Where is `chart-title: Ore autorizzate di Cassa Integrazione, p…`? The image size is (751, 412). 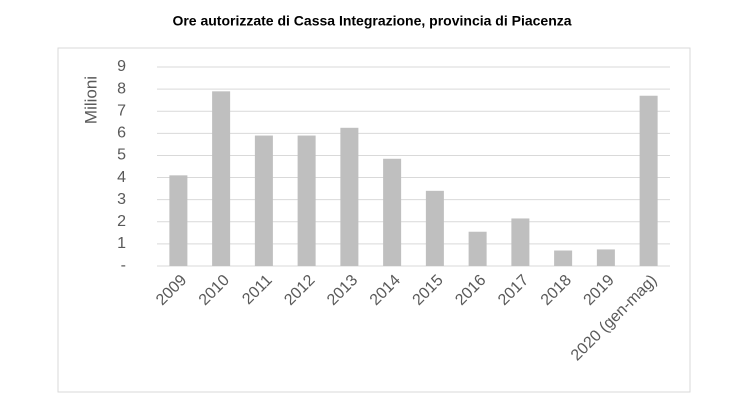
chart-title: Ore autorizzate di Cassa Integrazione, p… is located at coordinates (371, 21).